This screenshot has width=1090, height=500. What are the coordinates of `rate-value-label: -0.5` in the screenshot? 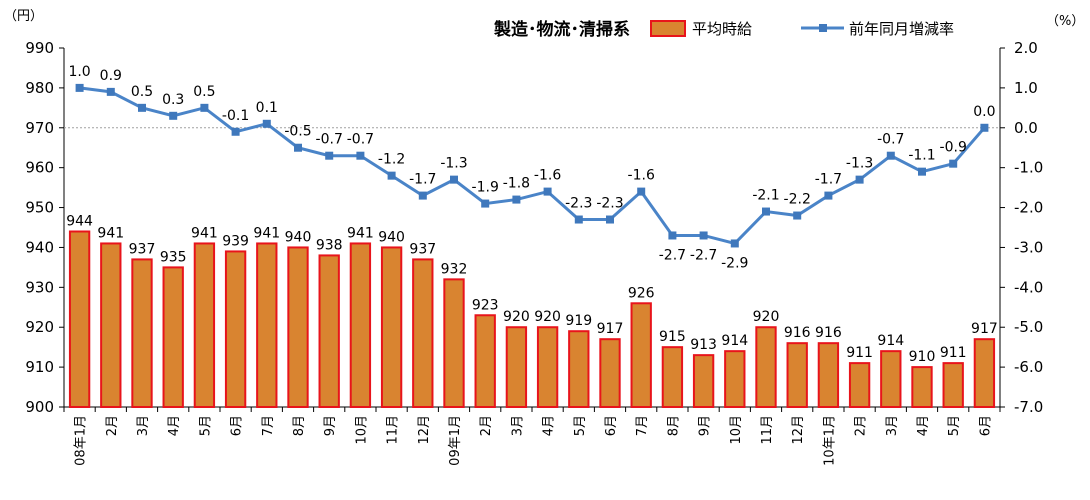 It's located at (297, 132).